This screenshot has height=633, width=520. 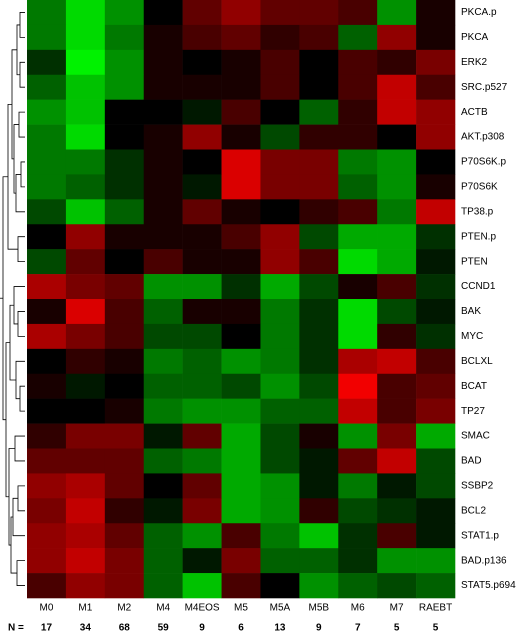 What do you see at coordinates (358, 628) in the screenshot?
I see `count-label: 7` at bounding box center [358, 628].